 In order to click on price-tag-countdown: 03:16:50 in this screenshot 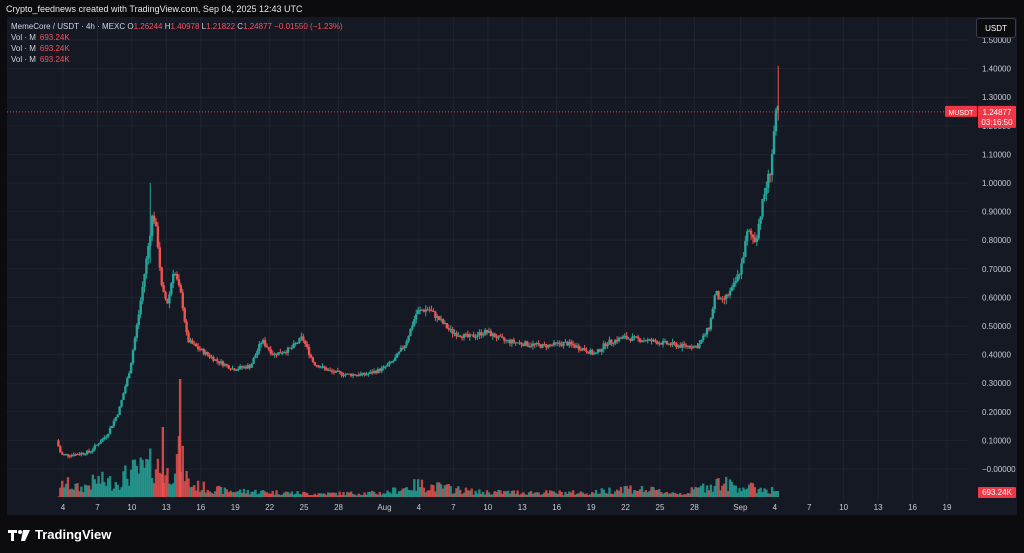, I will do `click(997, 122)`.